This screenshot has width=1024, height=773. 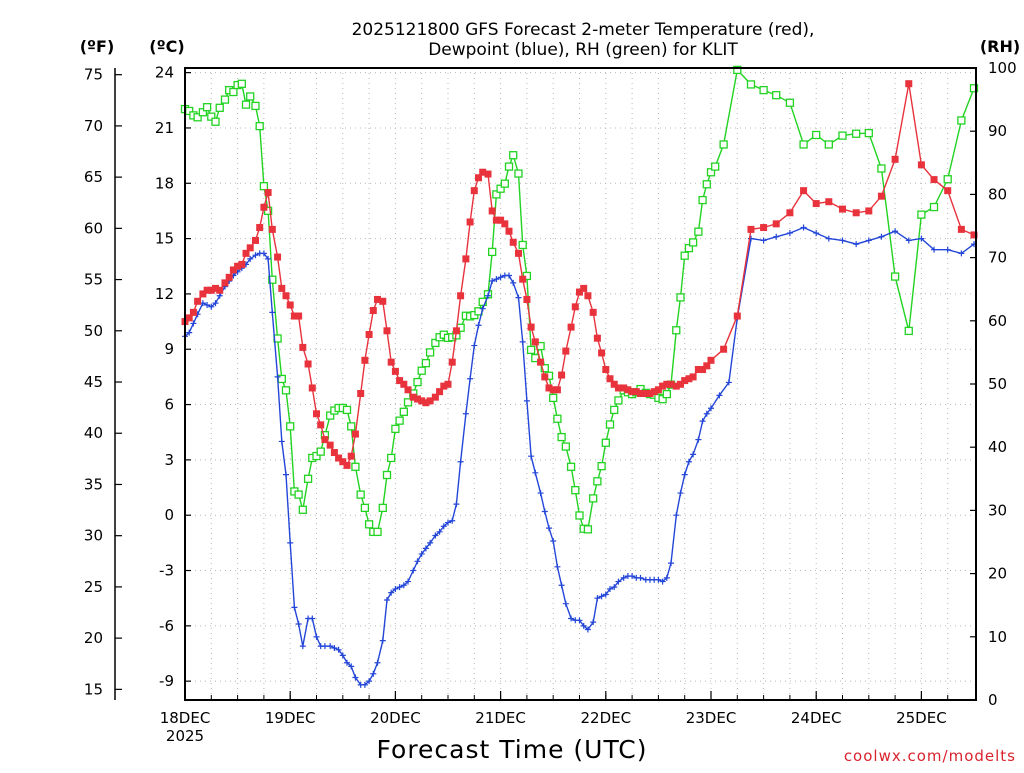 I want to click on rh-tick-label: 50, so click(x=997, y=384).